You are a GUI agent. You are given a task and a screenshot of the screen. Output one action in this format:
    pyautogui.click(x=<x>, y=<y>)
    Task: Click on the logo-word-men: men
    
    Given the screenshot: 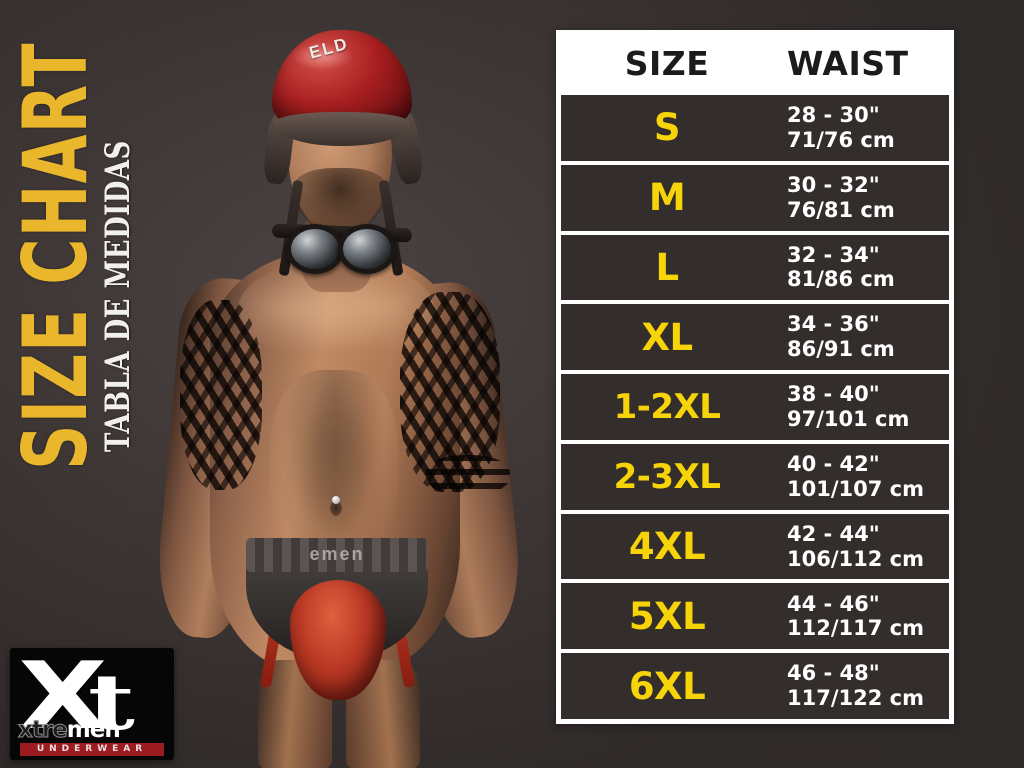 What is the action you would take?
    pyautogui.click(x=93, y=730)
    